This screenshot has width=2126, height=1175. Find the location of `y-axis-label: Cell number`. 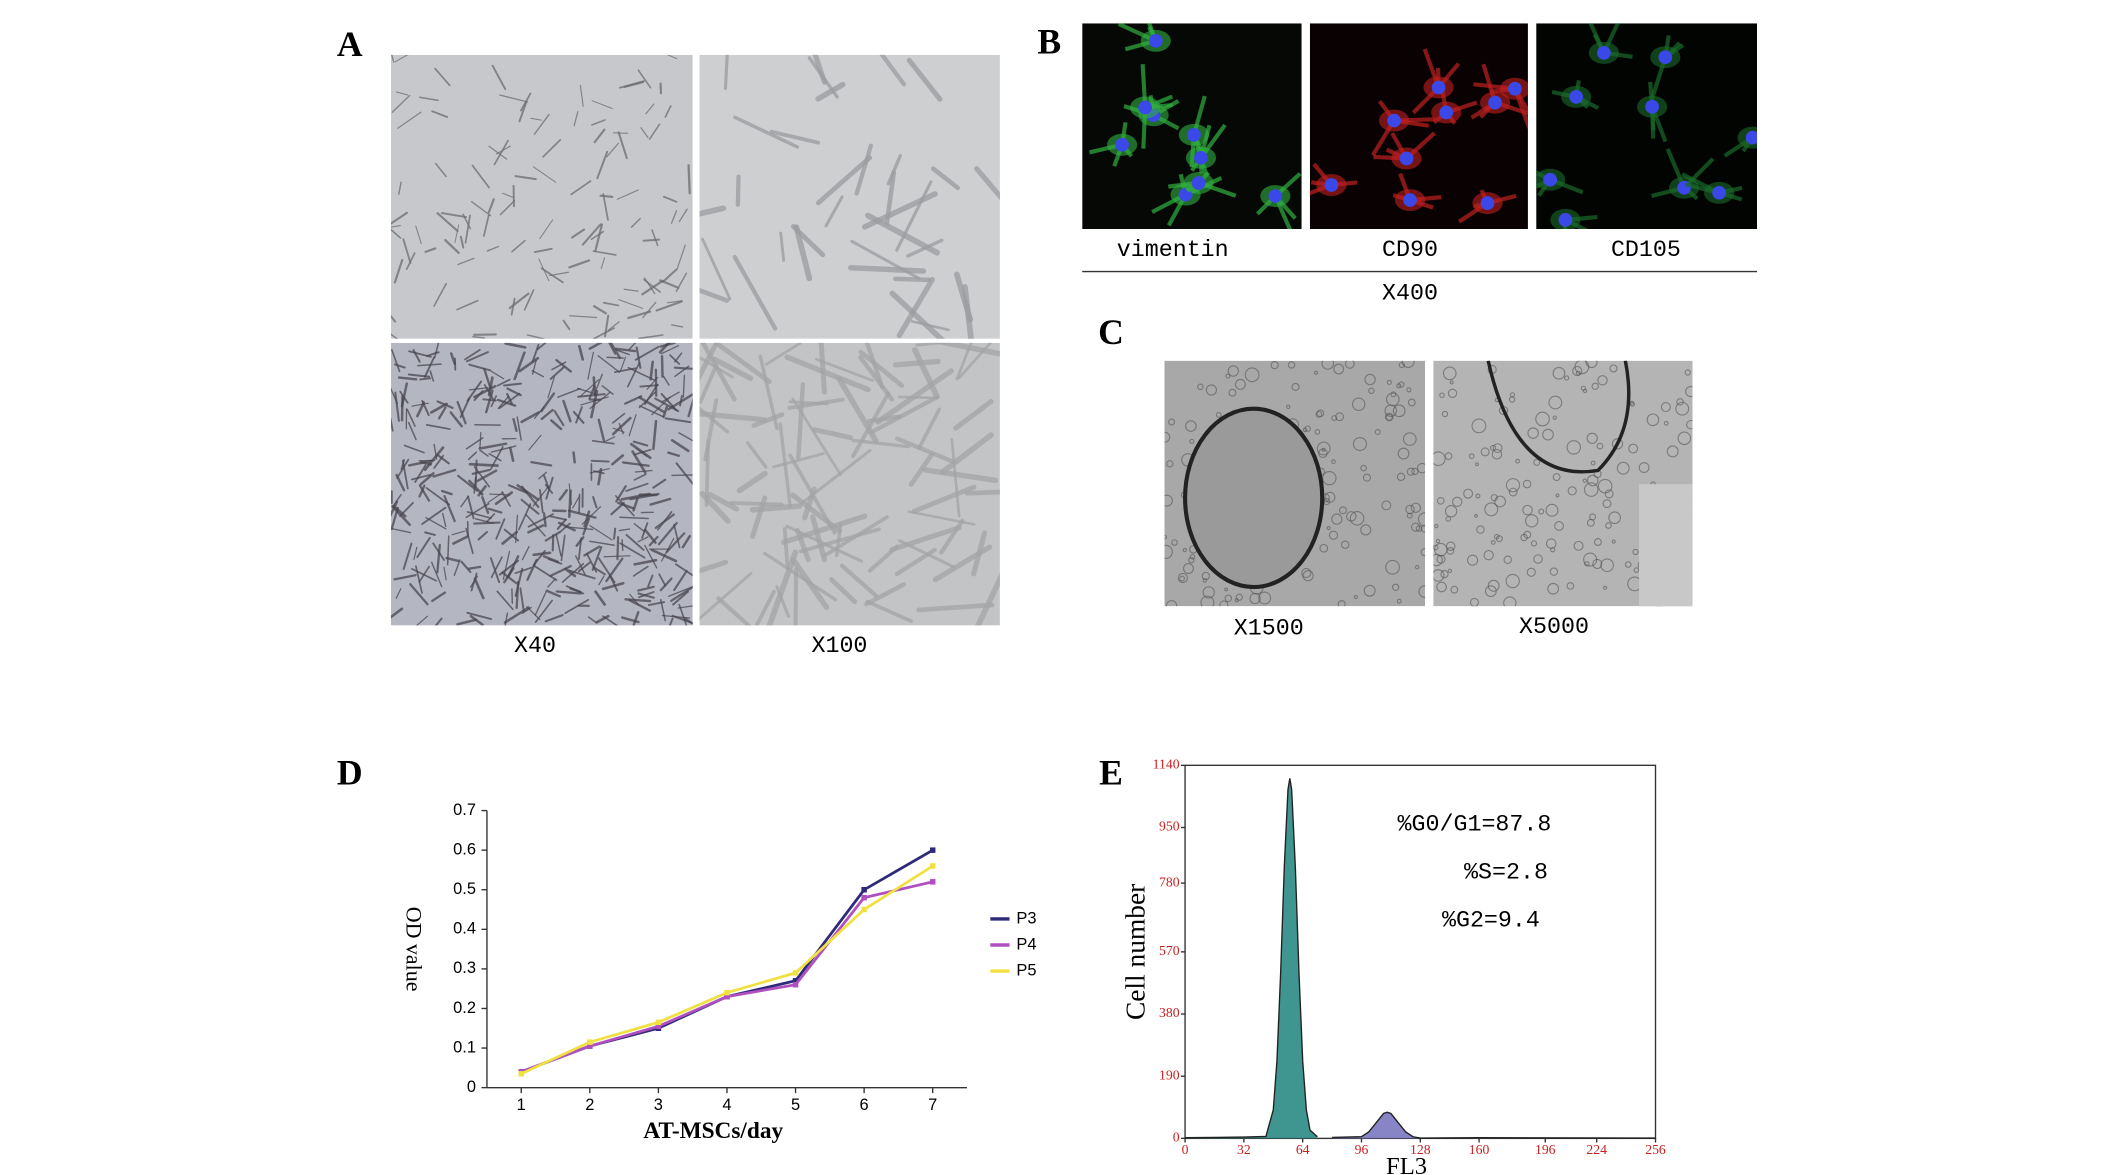

y-axis-label: Cell number is located at coordinates (1136, 952).